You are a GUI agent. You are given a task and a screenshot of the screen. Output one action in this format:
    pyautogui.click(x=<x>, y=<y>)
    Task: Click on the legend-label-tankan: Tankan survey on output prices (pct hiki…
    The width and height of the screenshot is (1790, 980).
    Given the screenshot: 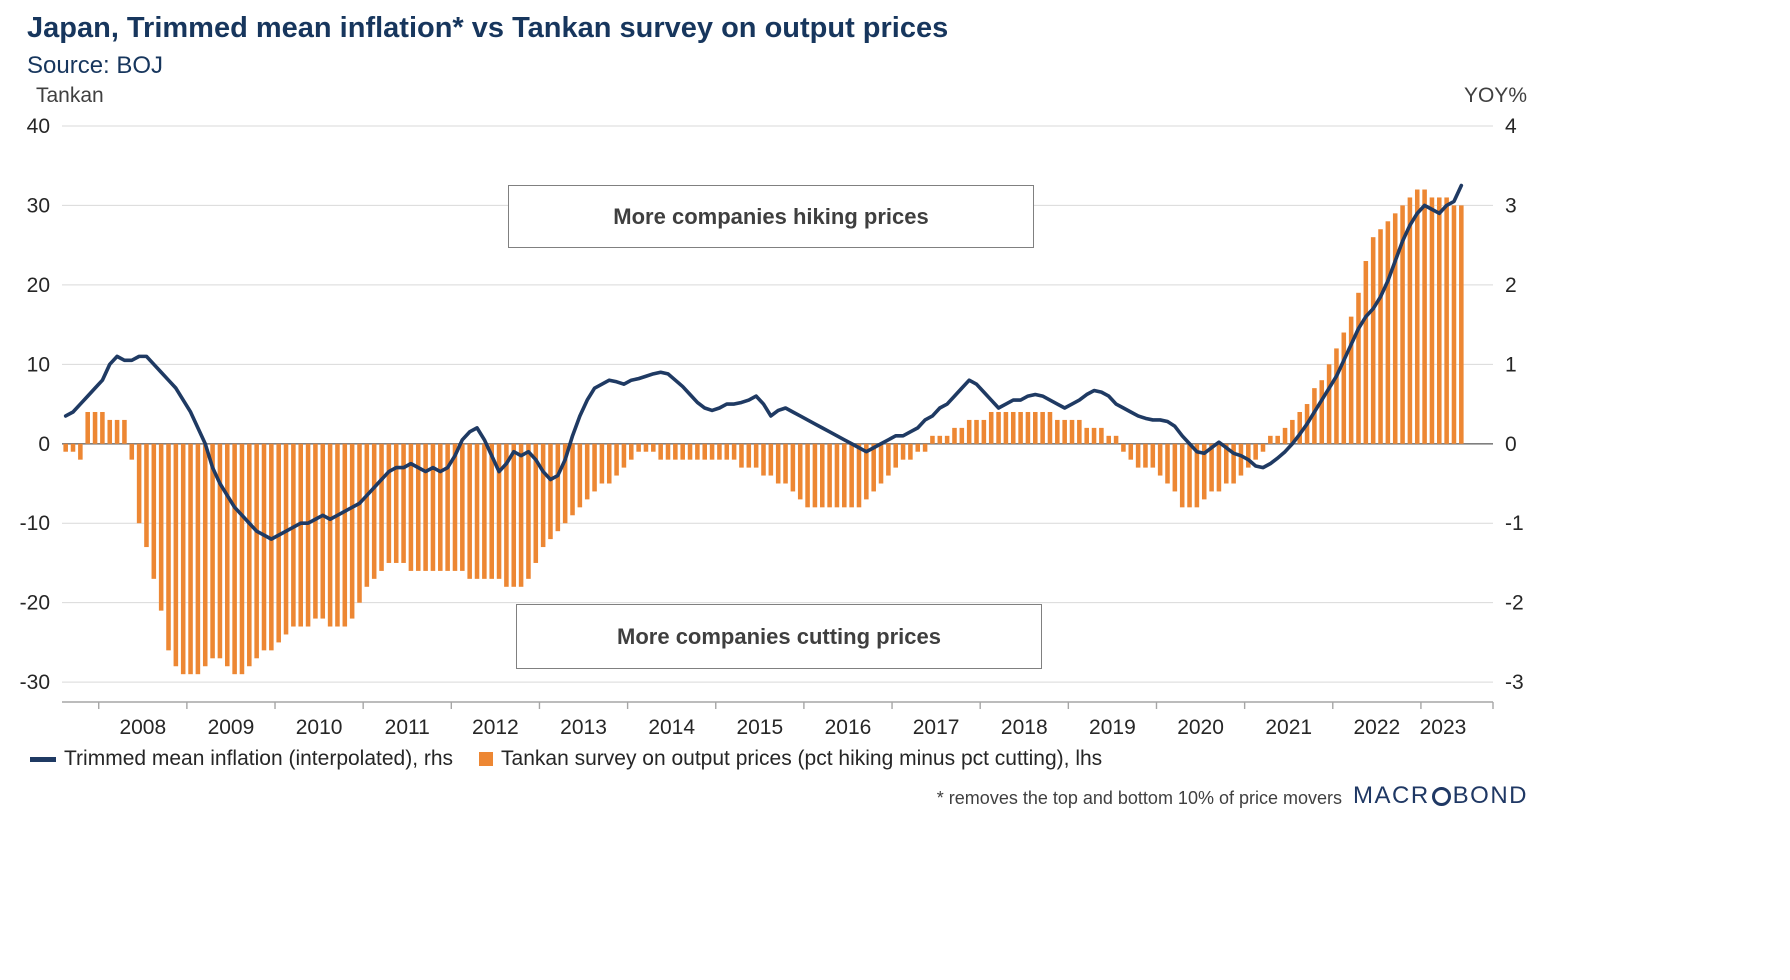 What is the action you would take?
    pyautogui.click(x=802, y=758)
    